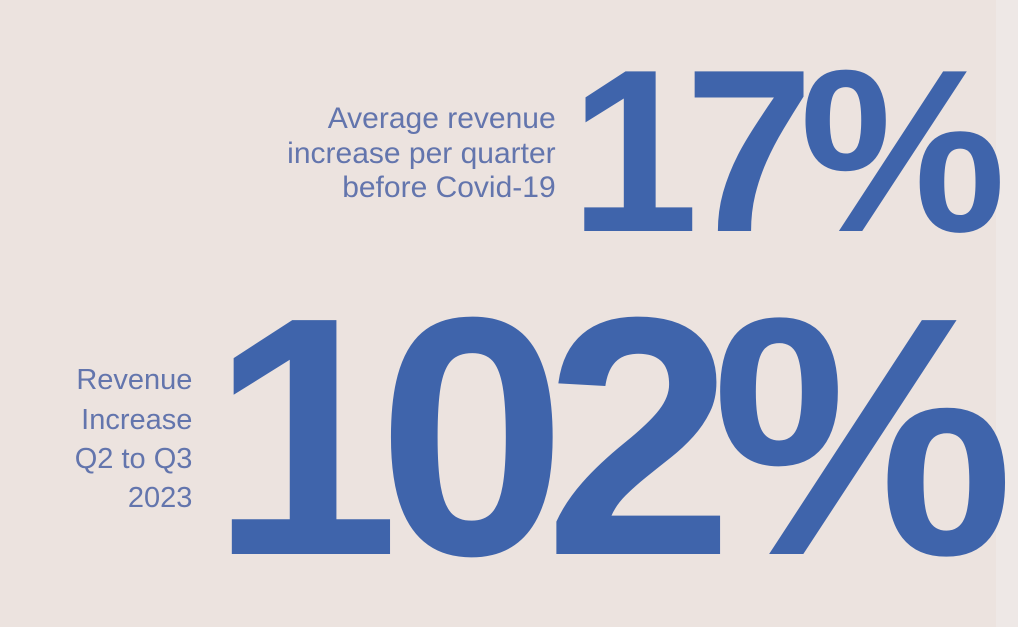 The width and height of the screenshot is (1018, 627). Describe the element at coordinates (134, 440) in the screenshot. I see `stat-label: Revenue Increase Q2 to Q3 2023` at that location.